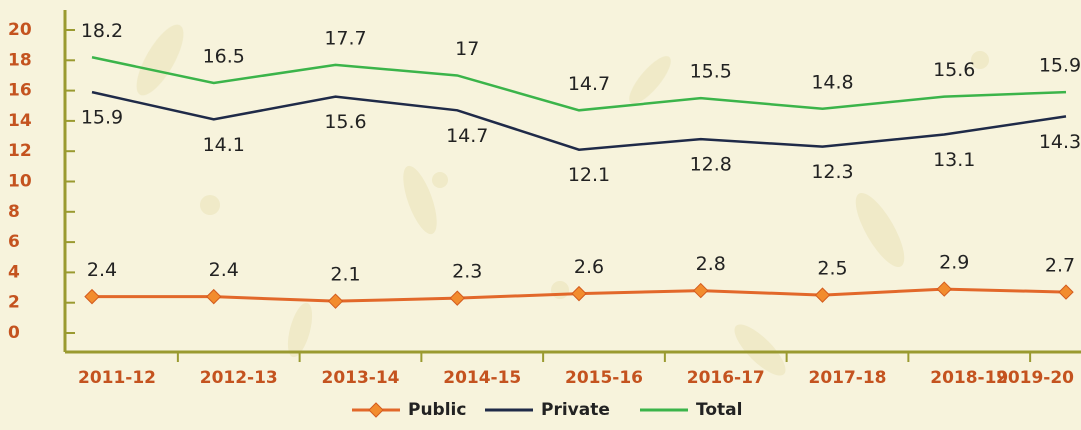 This screenshot has width=1081, height=430. I want to click on legend-label: Total, so click(719, 410).